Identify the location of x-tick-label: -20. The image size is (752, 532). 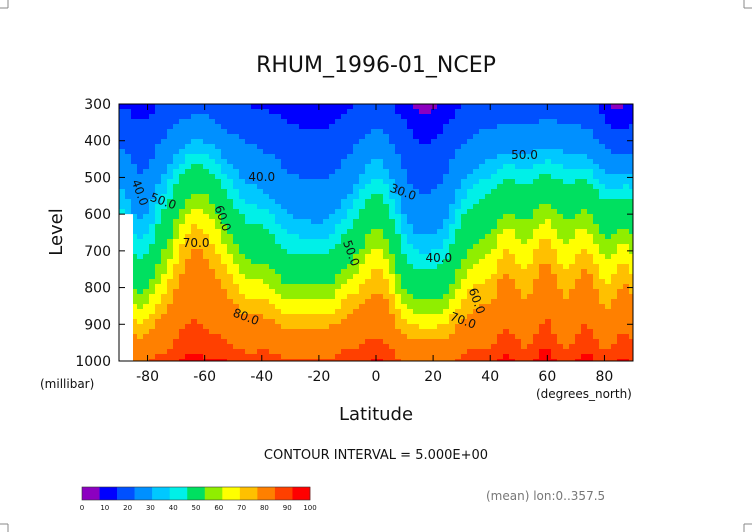
(318, 377).